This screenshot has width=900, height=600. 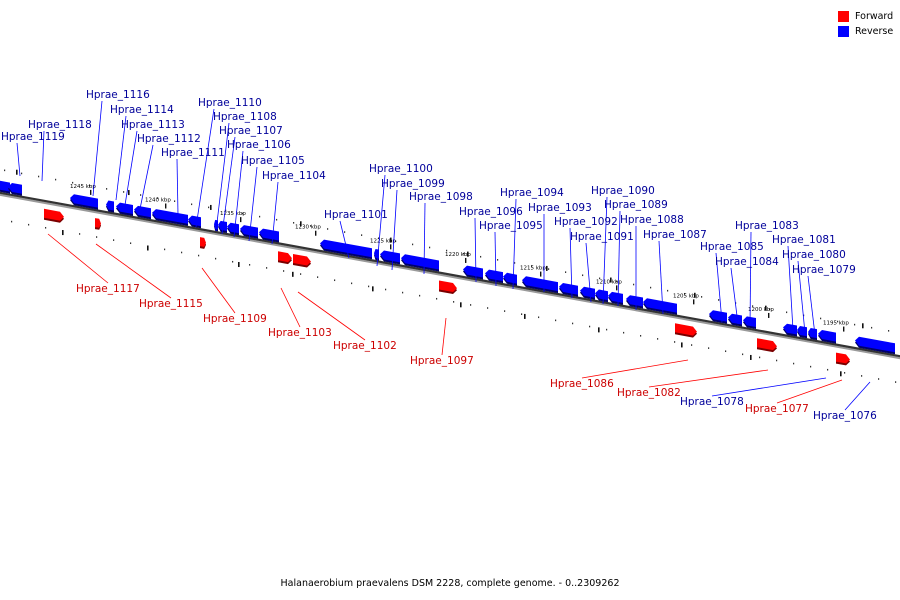 What do you see at coordinates (245, 117) in the screenshot?
I see `gene-label: Hprae_1108` at bounding box center [245, 117].